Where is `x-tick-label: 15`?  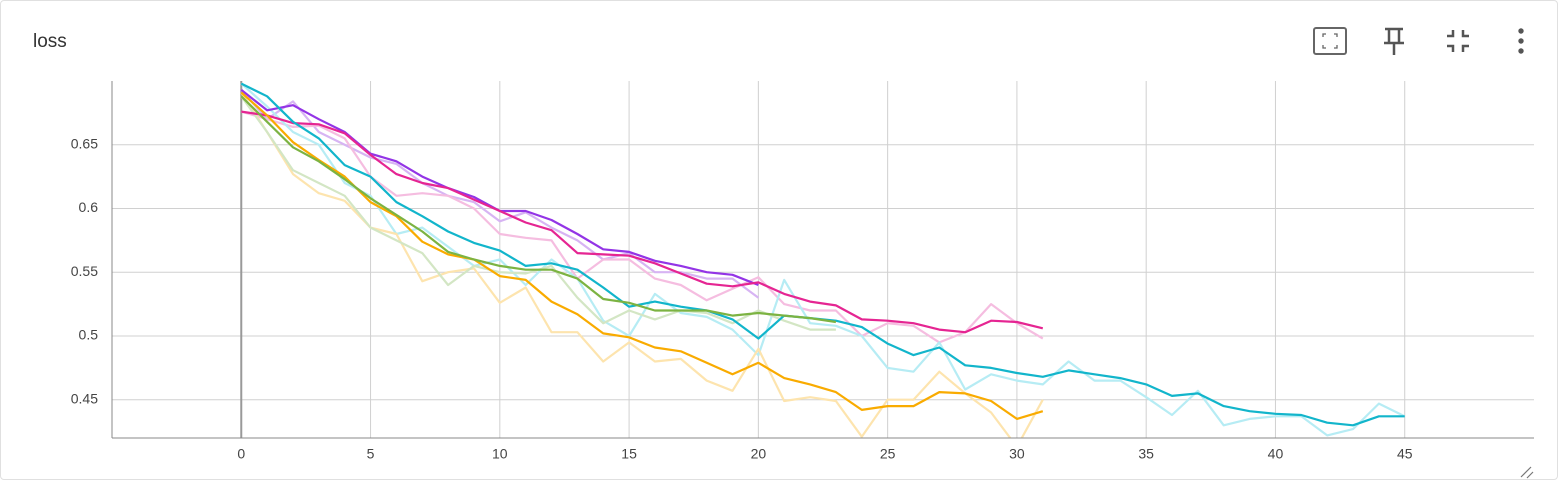 x-tick-label: 15 is located at coordinates (629, 454).